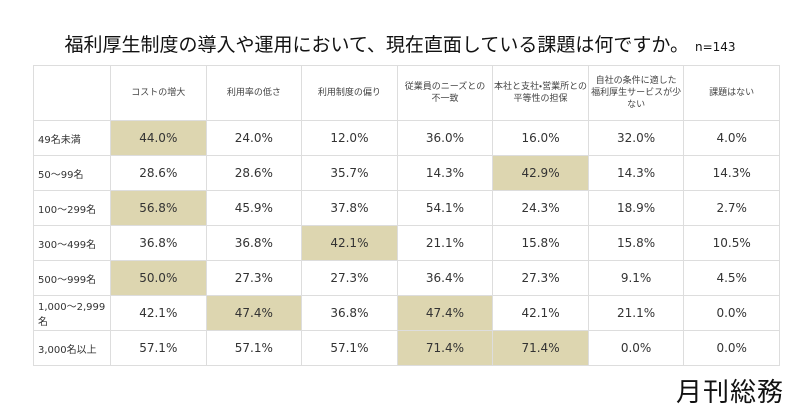 The width and height of the screenshot is (800, 419). Describe the element at coordinates (636, 208) in the screenshot. I see `cell: 18.9%` at that location.